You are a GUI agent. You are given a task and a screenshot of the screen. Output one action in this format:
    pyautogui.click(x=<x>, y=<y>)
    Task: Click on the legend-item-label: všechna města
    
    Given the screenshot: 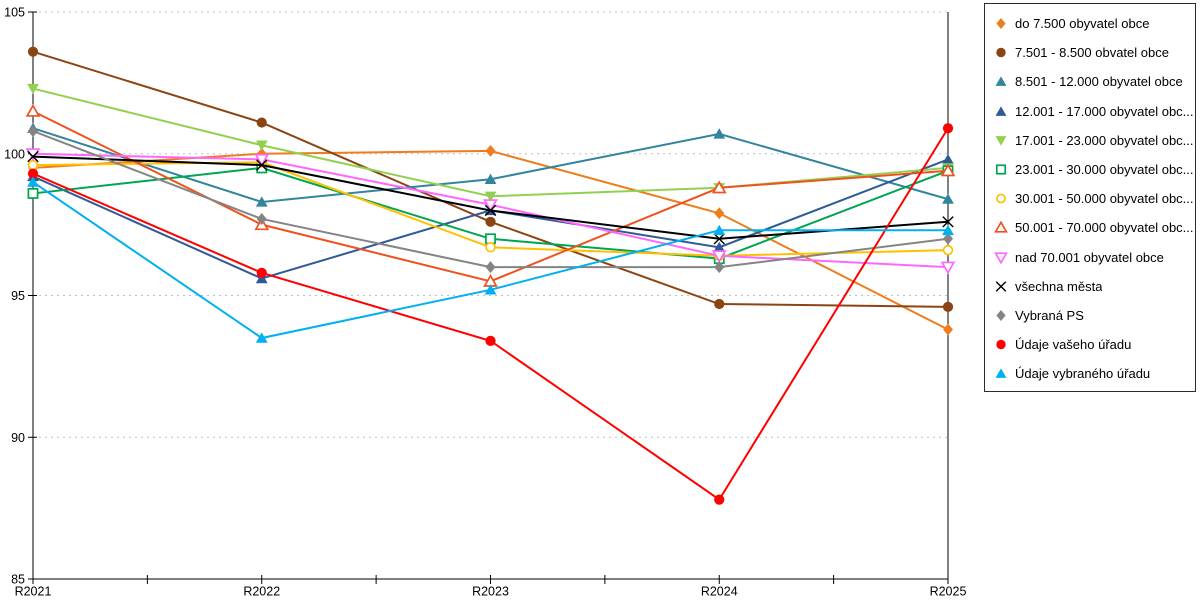 What is the action you would take?
    pyautogui.click(x=1059, y=286)
    